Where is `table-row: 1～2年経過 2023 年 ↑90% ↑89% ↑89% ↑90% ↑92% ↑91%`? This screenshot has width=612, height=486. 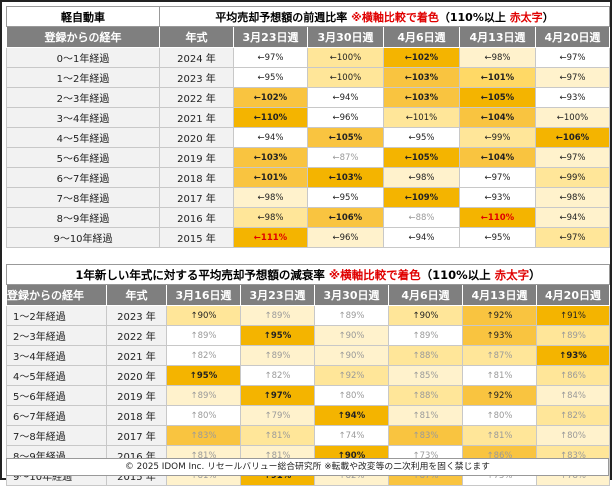 table-row: 1～2年経過 2023 年 ↑90% ↑89% ↑89% ↑90% ↑92% ↑91% is located at coordinates (308, 315).